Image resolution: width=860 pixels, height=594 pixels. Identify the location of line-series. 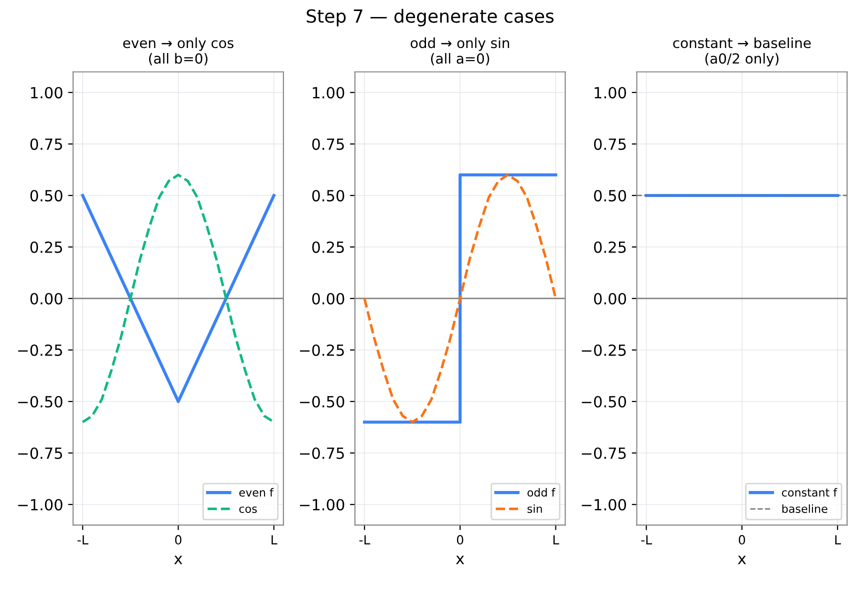
(178, 299).